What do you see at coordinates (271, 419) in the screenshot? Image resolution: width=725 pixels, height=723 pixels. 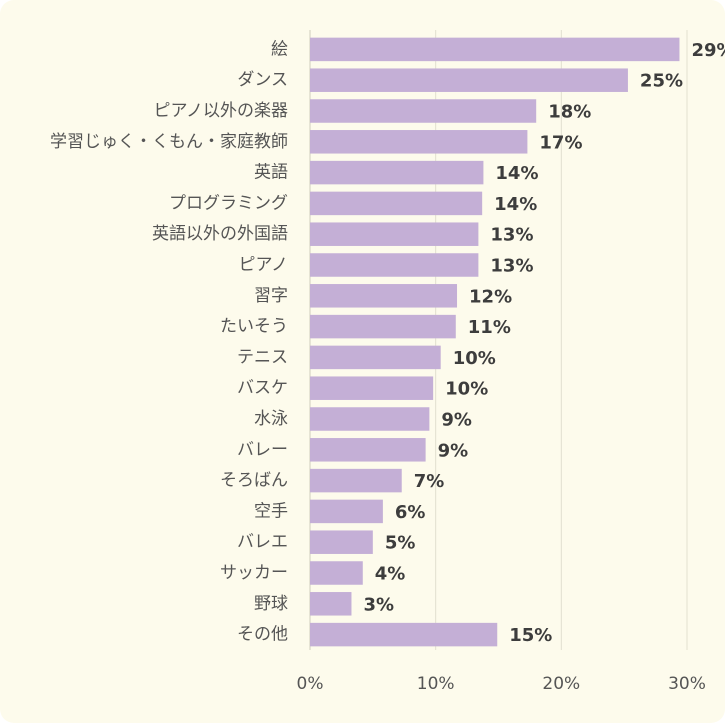 I see `category-label: 水泳` at bounding box center [271, 419].